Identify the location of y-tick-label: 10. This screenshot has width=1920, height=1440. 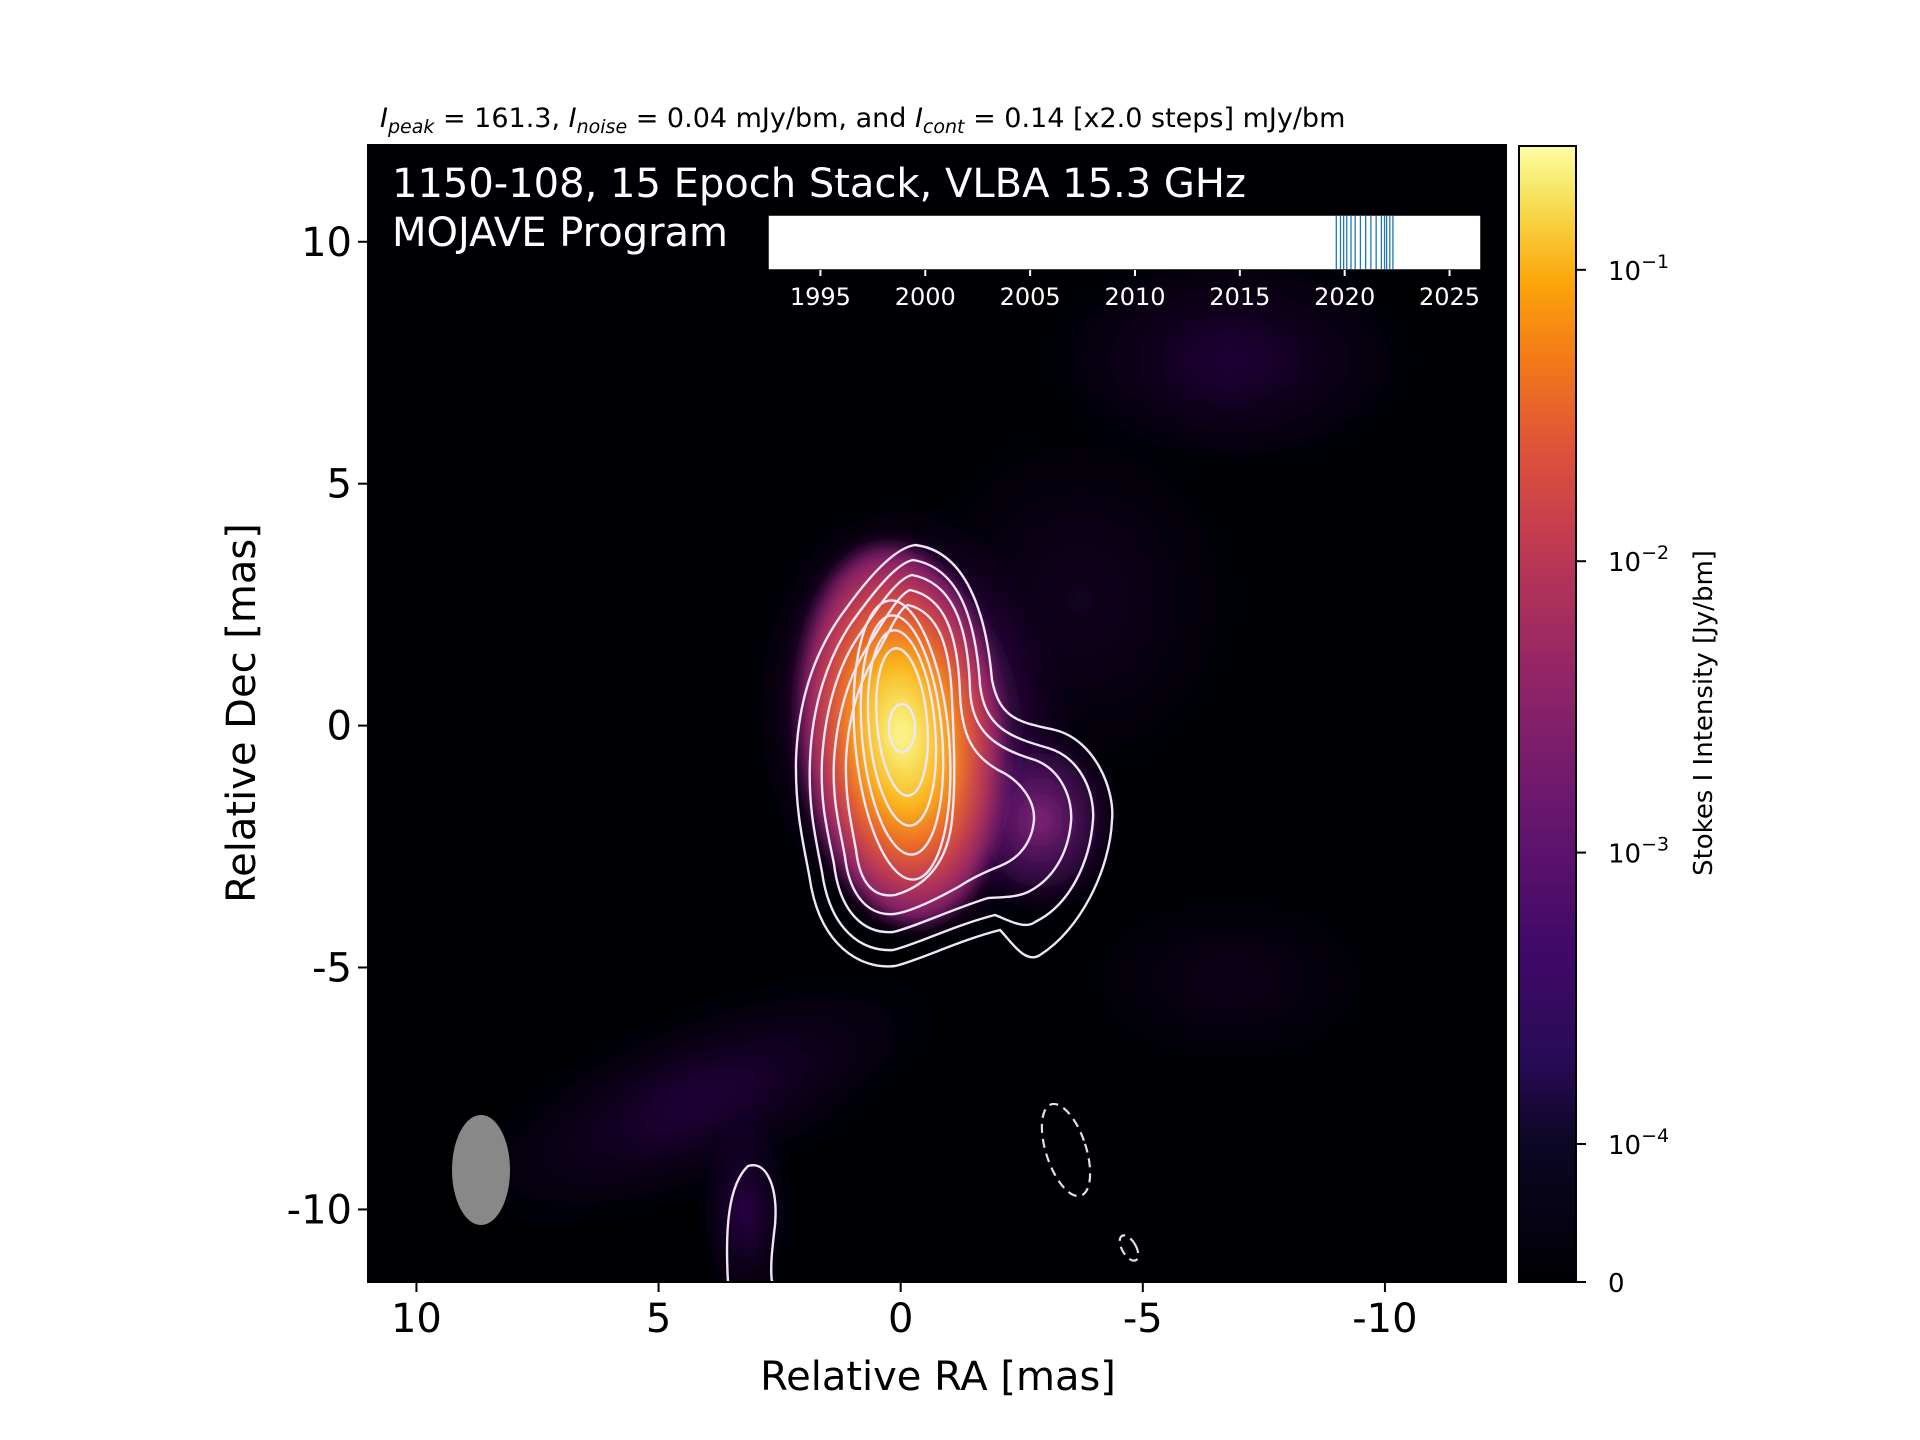
(326, 243).